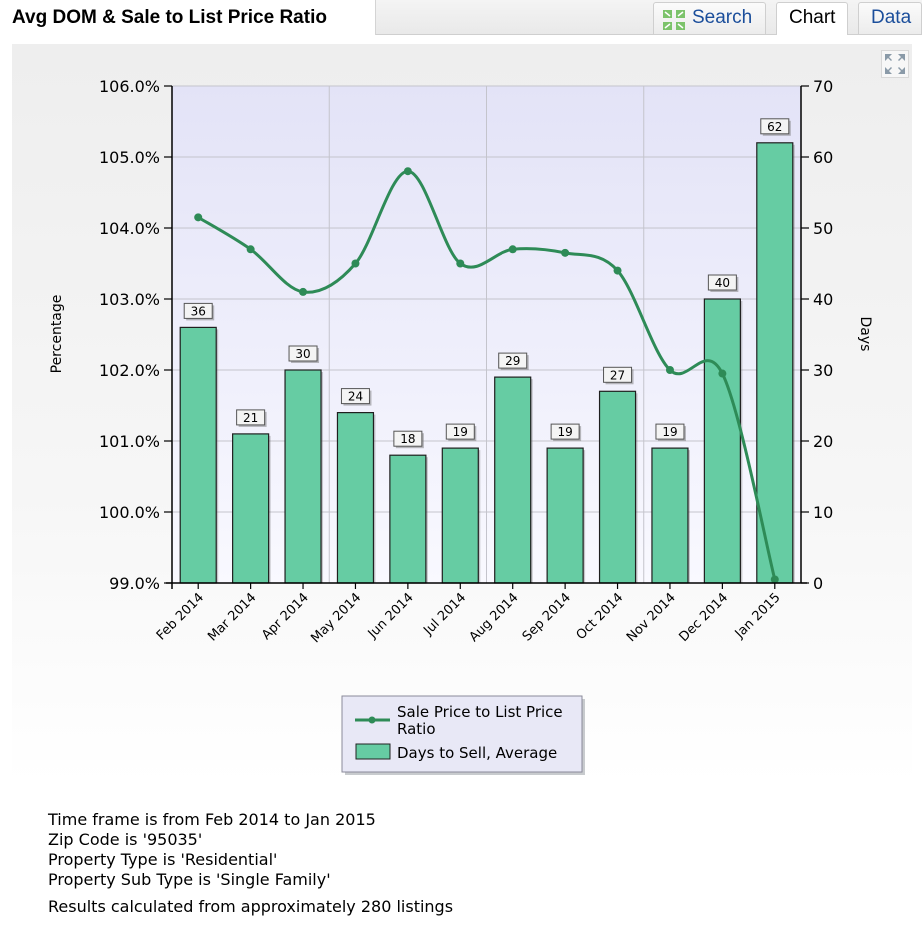 The image size is (922, 941). What do you see at coordinates (703, 617) in the screenshot?
I see `x-tick-label: Dec 2014` at bounding box center [703, 617].